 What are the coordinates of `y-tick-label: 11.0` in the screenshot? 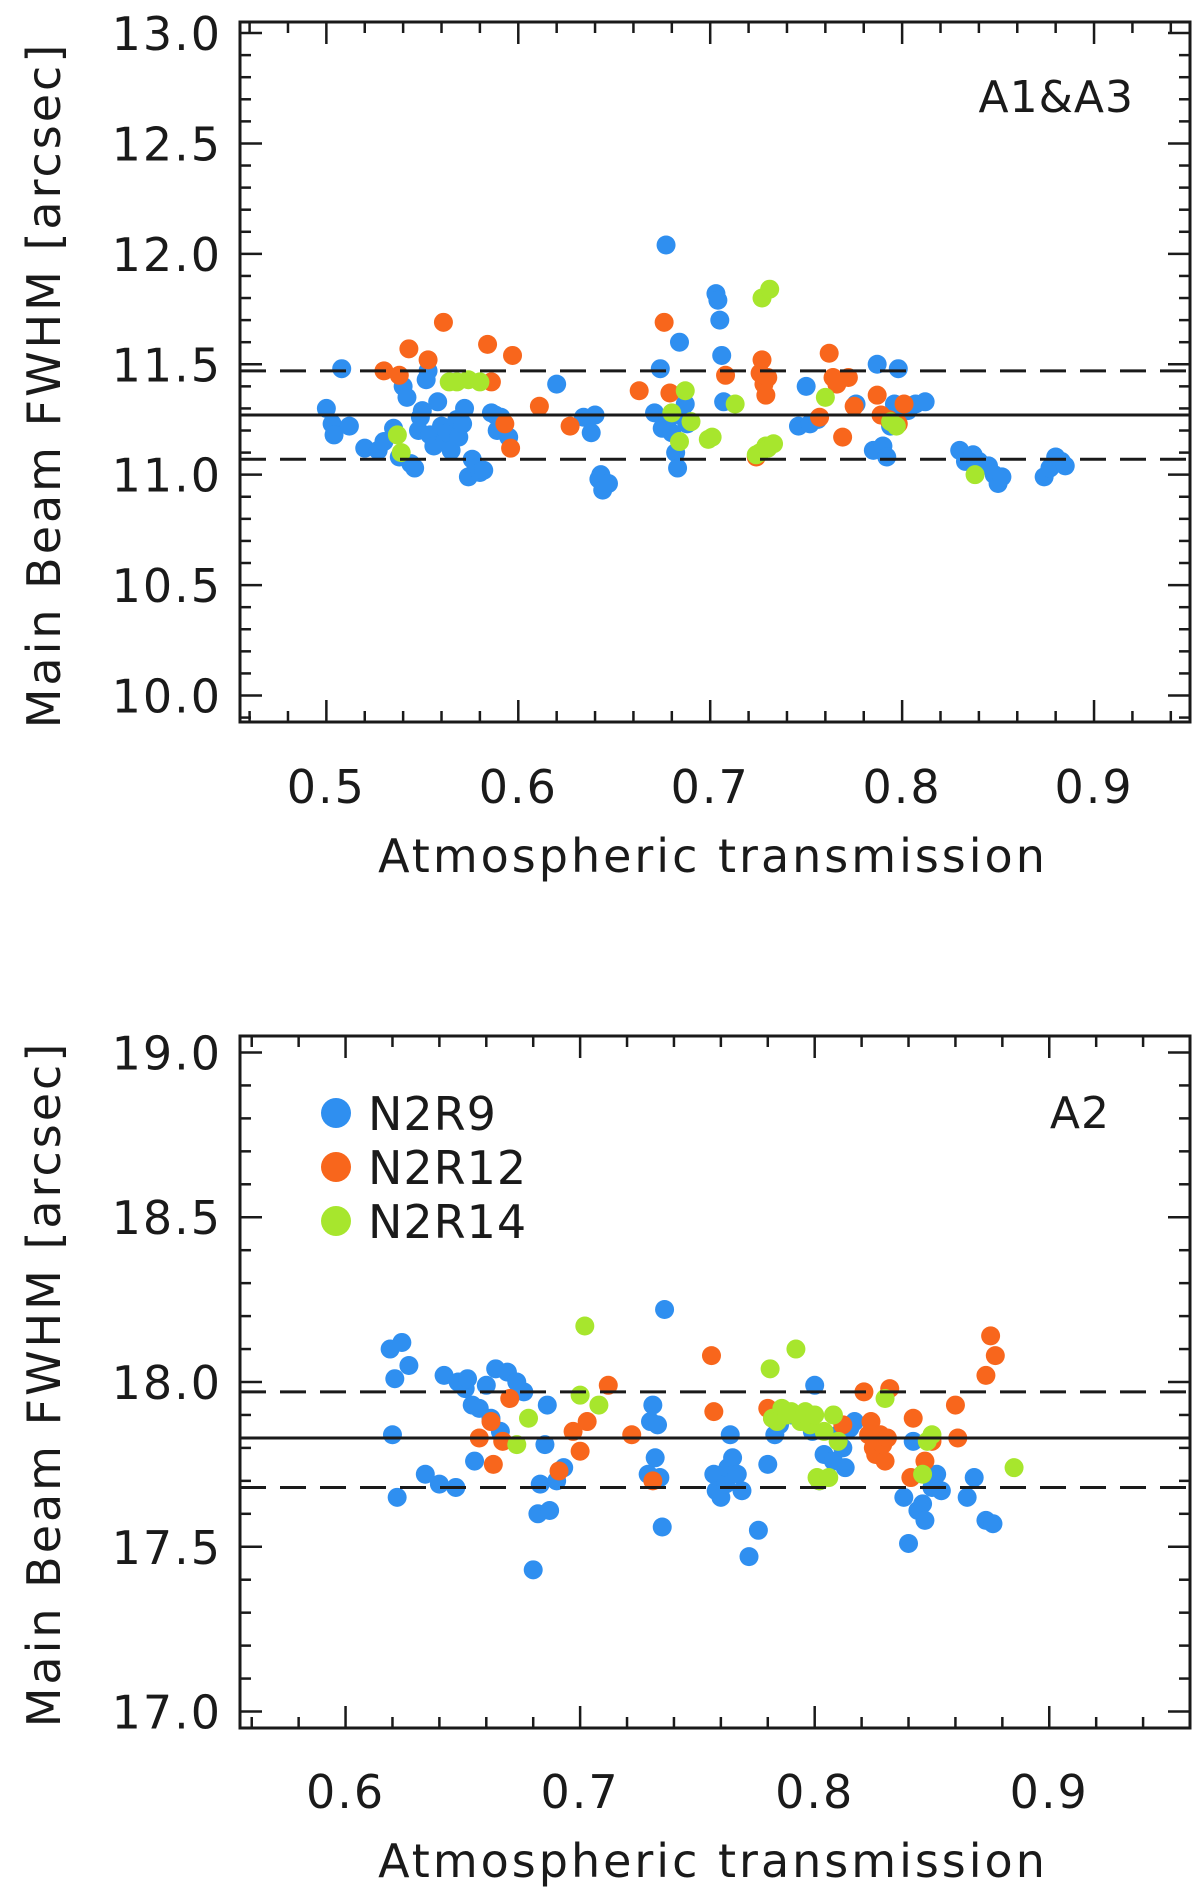 It's located at (167, 476).